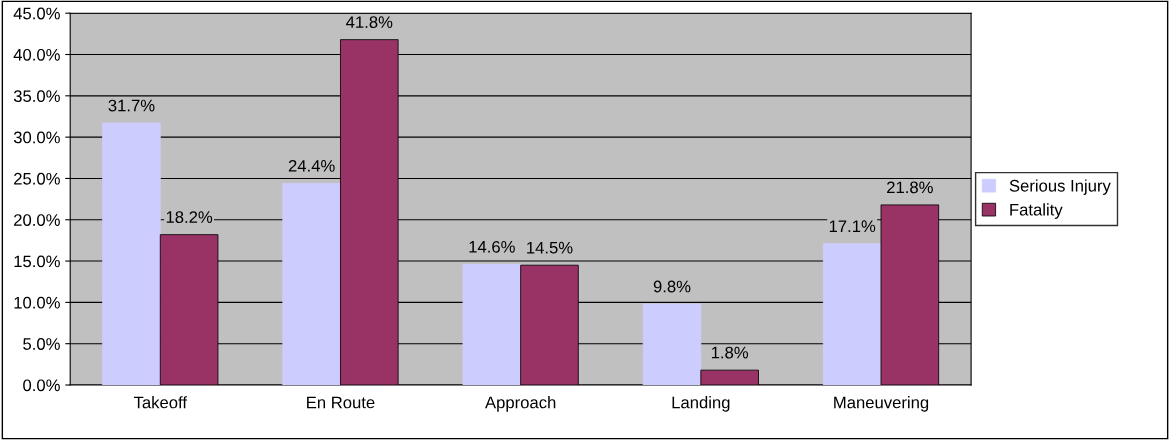 The height and width of the screenshot is (440, 1170). Describe the element at coordinates (1036, 211) in the screenshot. I see `legend-label: Fatality` at that location.